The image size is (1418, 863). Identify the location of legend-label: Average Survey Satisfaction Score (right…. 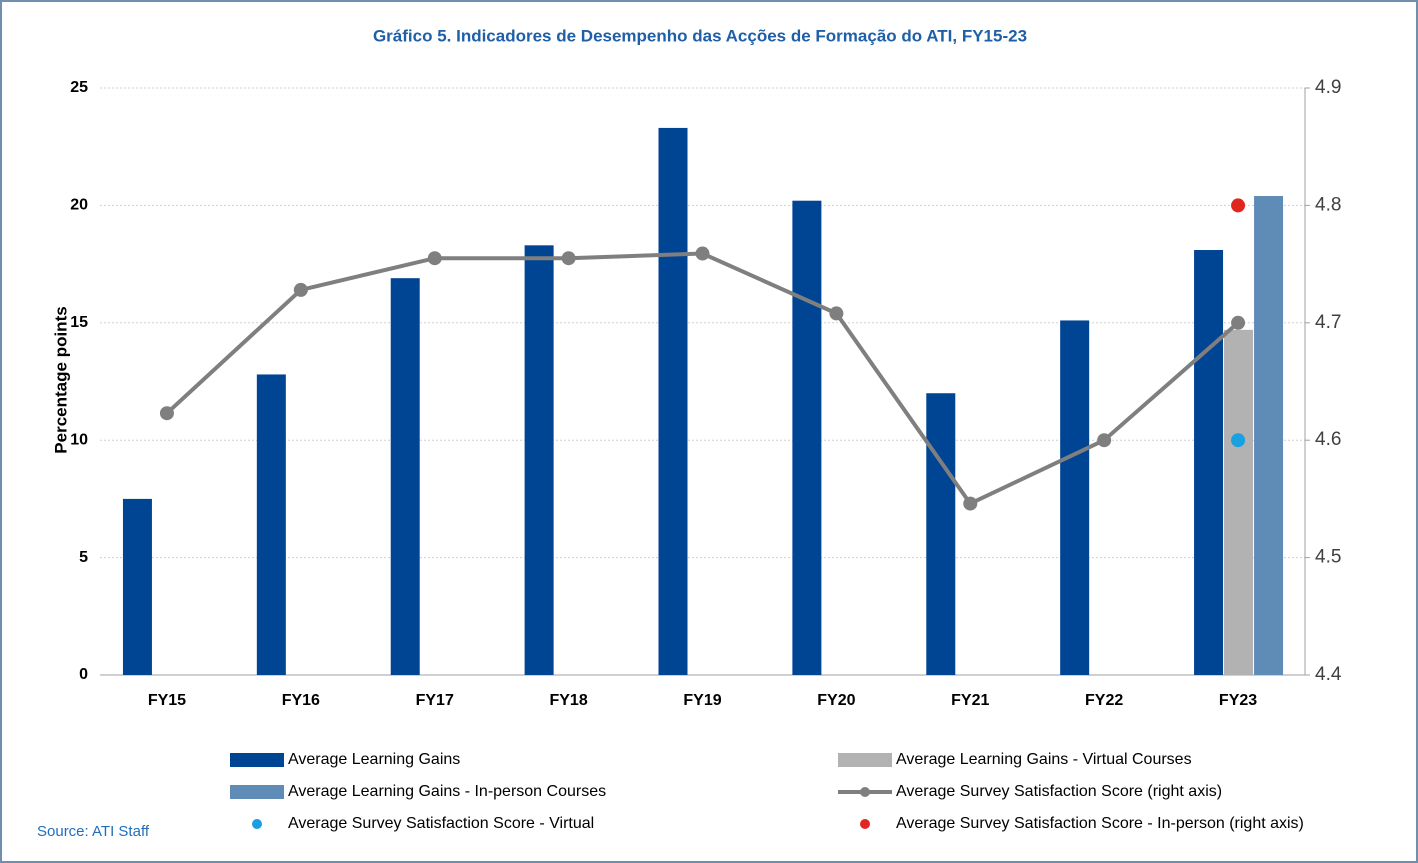
(1059, 791).